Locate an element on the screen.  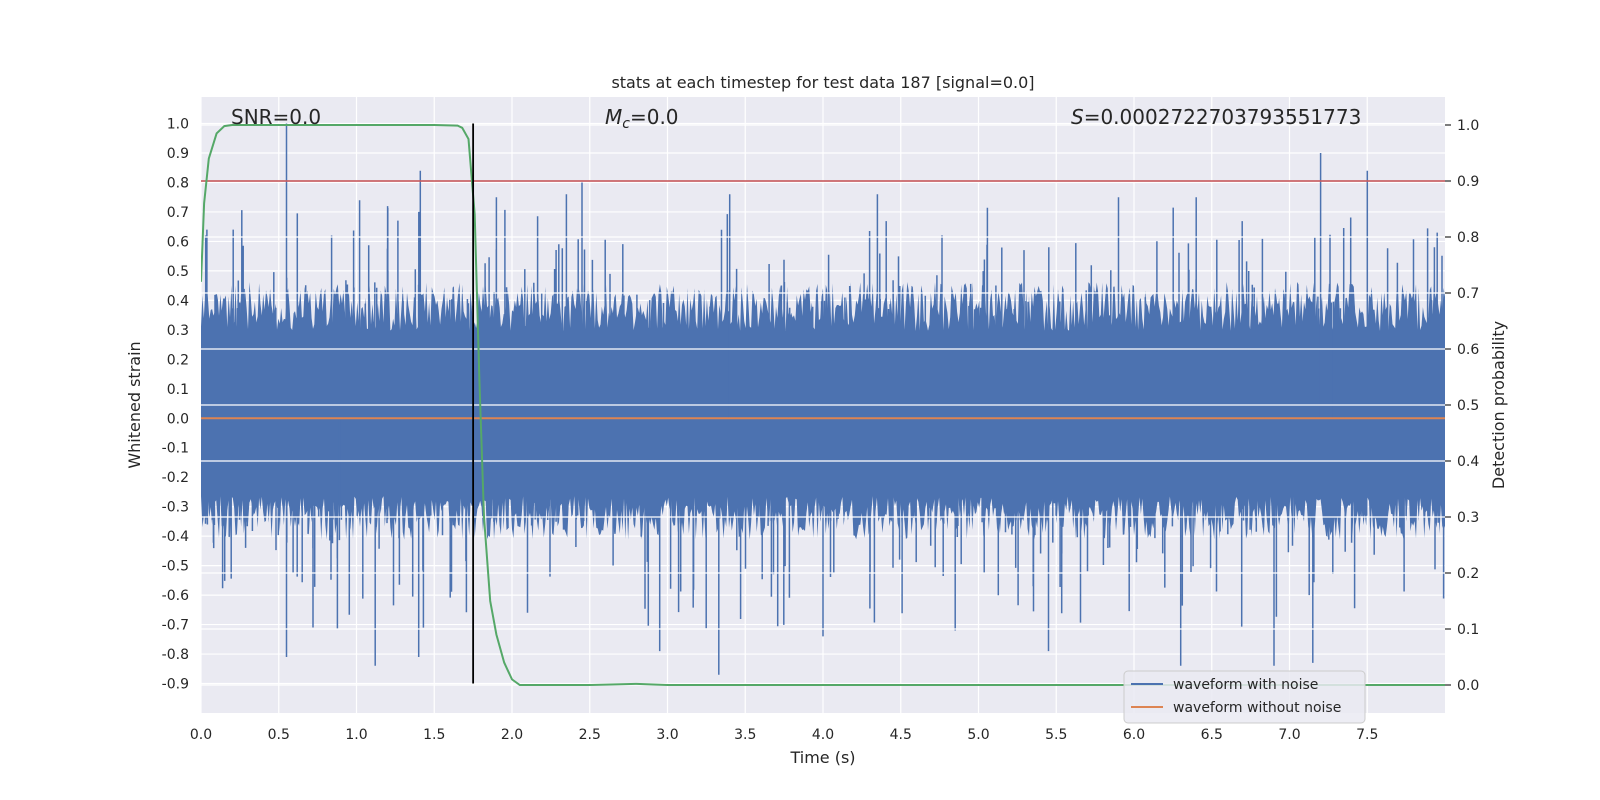
left-y-tick-label: 0.0 is located at coordinates (178, 419).